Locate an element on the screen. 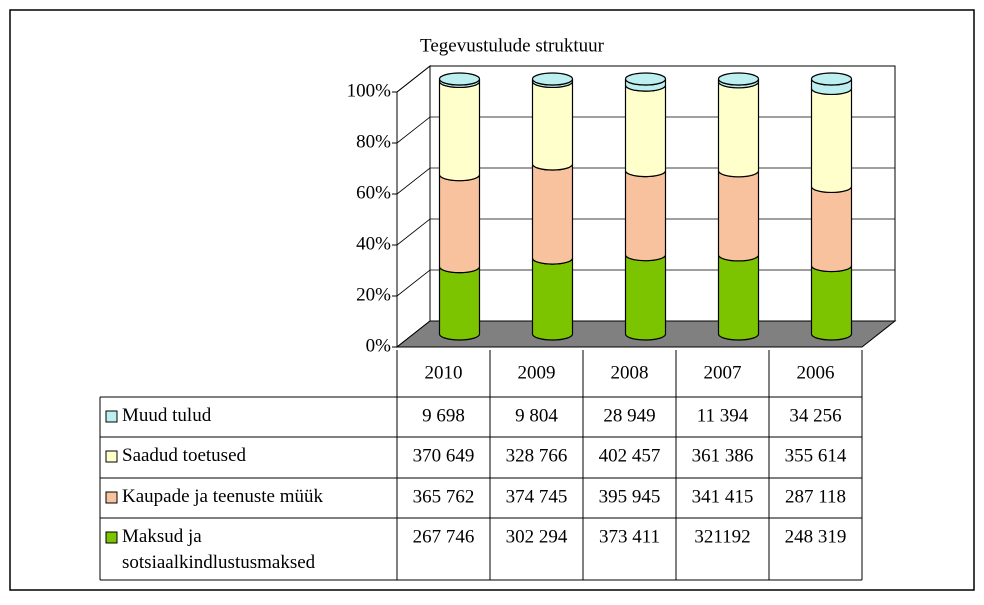 The image size is (984, 605). data-label: 374 745 is located at coordinates (537, 496).